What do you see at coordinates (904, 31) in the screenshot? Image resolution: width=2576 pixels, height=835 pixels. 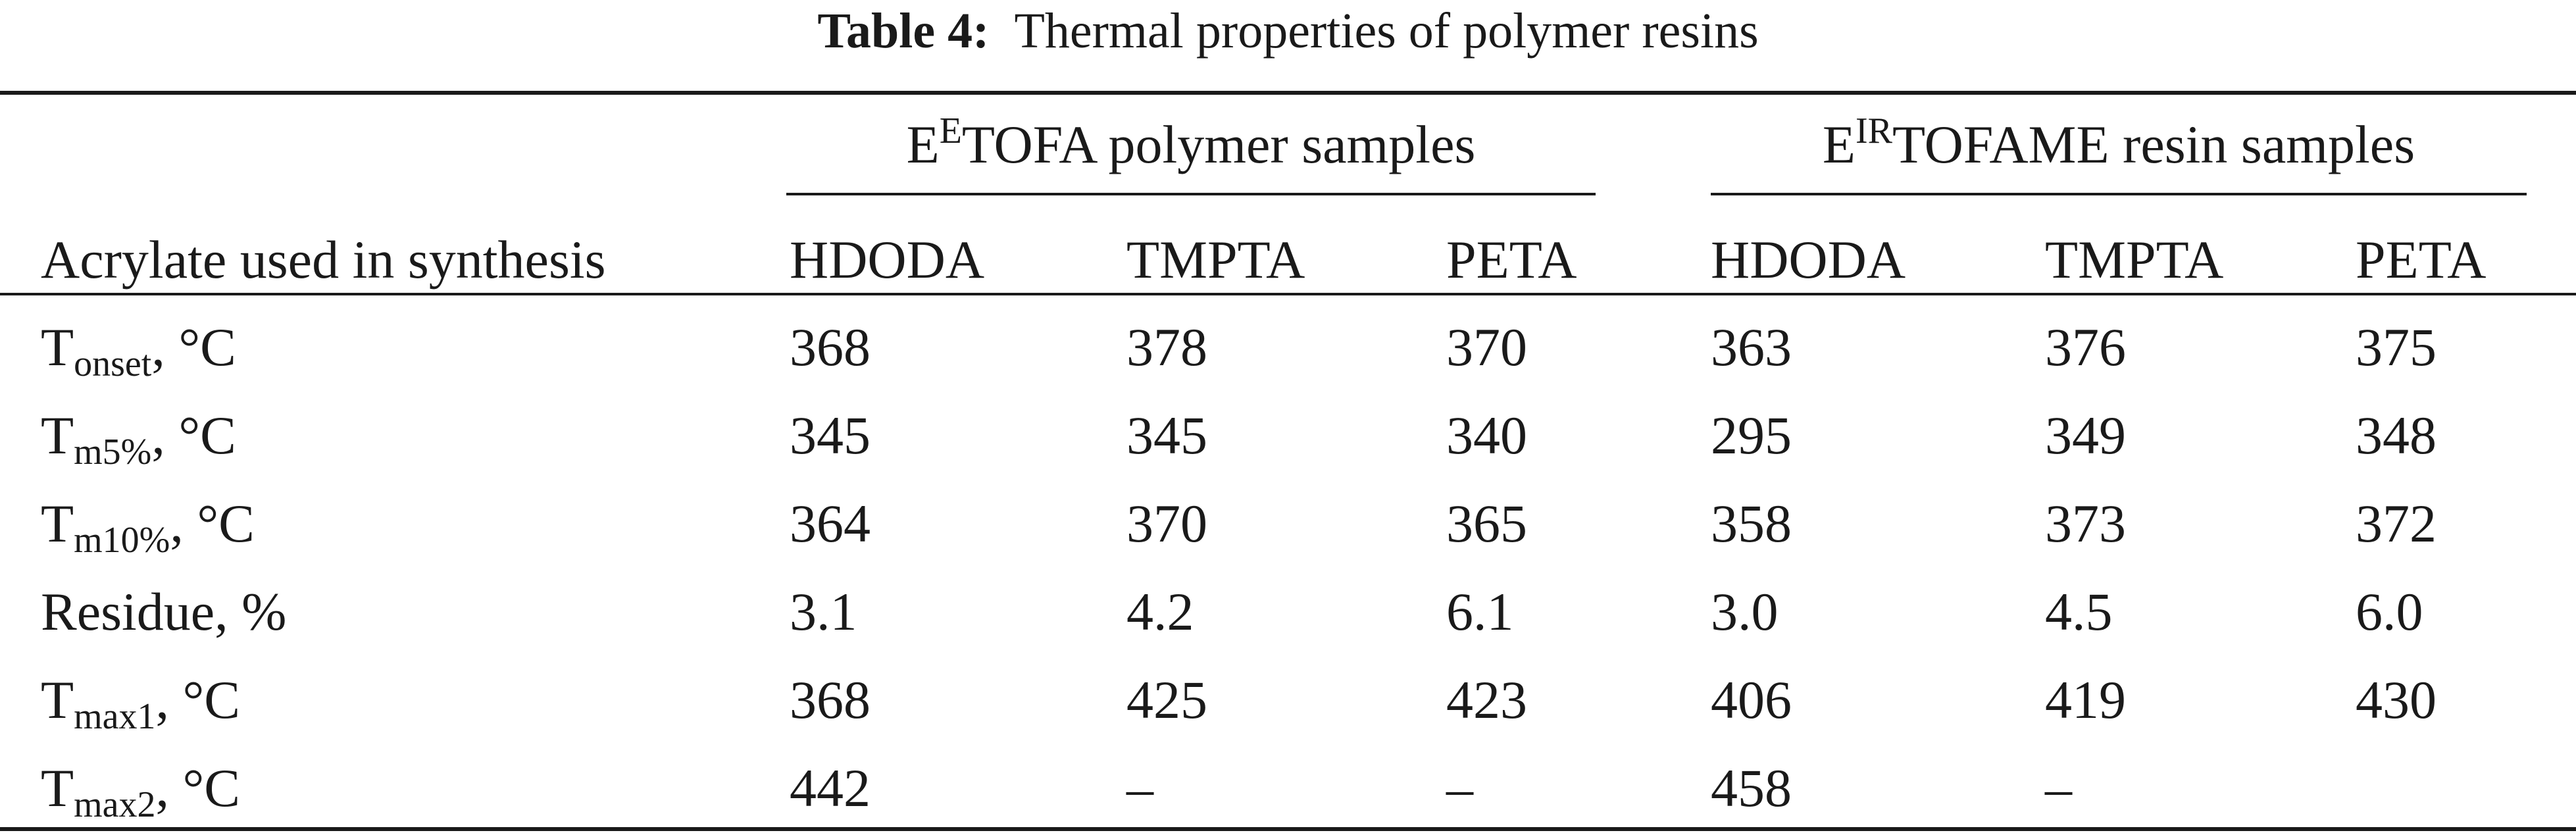 I see `table-label: Table 4:` at bounding box center [904, 31].